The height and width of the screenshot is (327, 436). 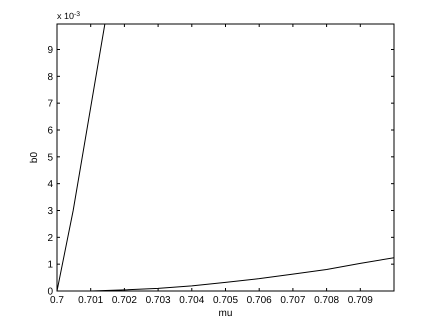 What do you see at coordinates (50, 184) in the screenshot?
I see `y-tick-label: 4` at bounding box center [50, 184].